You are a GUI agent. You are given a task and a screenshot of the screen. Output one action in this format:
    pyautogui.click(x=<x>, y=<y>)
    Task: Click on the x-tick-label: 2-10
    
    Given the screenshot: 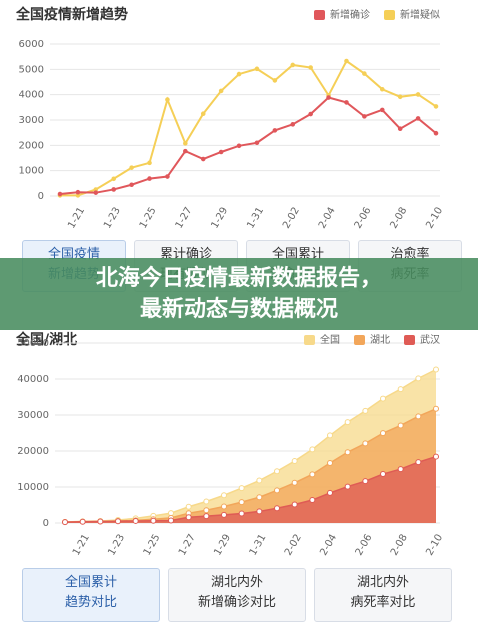 What is the action you would take?
    pyautogui.click(x=434, y=218)
    